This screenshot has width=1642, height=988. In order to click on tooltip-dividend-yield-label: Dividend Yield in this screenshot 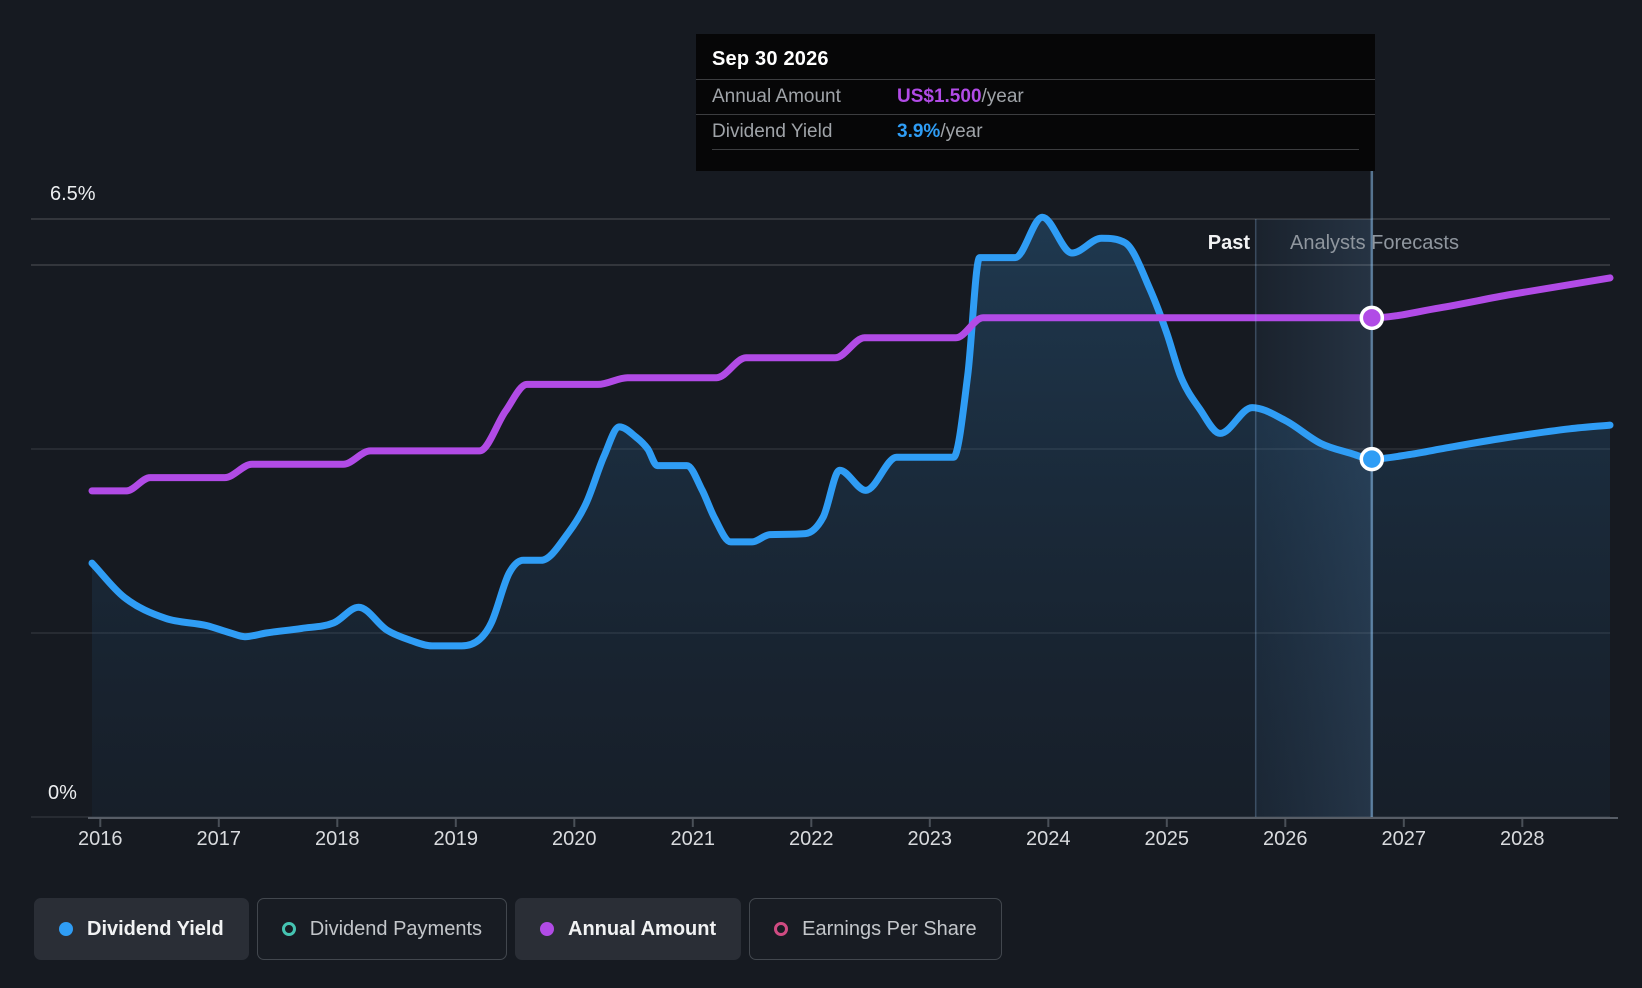, I will do `click(772, 131)`.